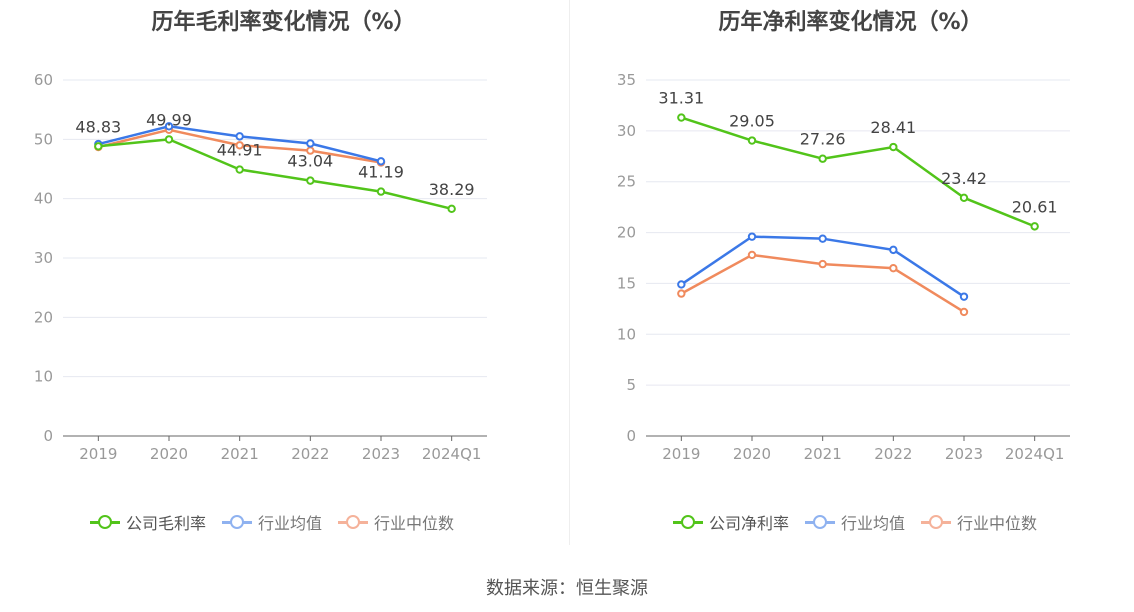 Image resolution: width=1134 pixels, height=612 pixels. I want to click on data-label: 31.31, so click(681, 98).